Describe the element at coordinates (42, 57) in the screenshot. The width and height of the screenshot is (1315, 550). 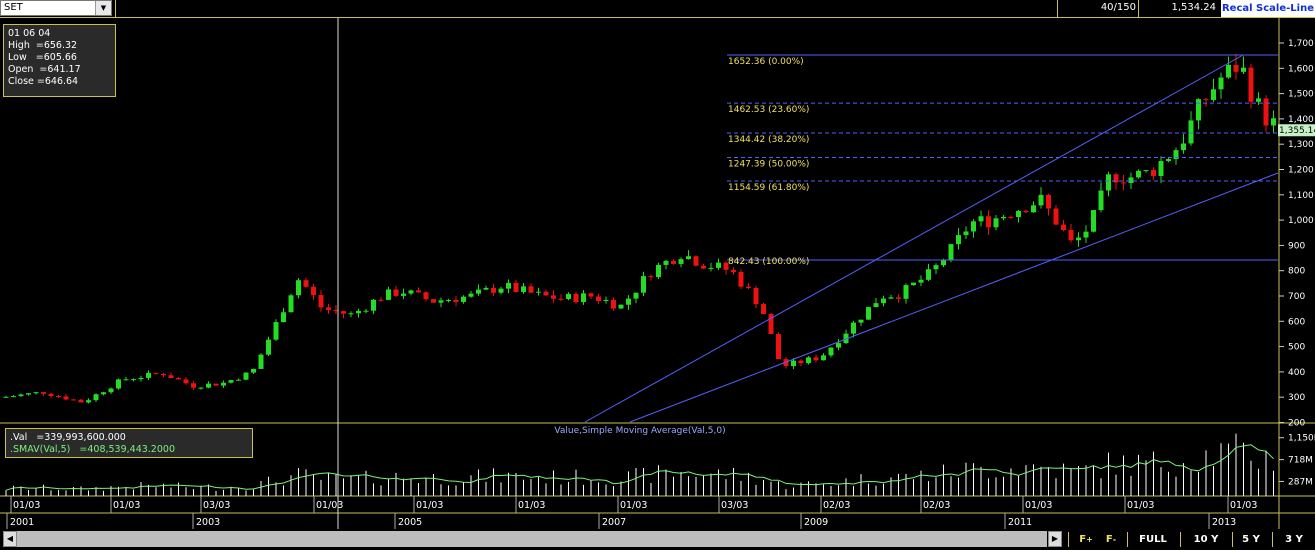
I see `ohlc-low: Low =605.66` at that location.